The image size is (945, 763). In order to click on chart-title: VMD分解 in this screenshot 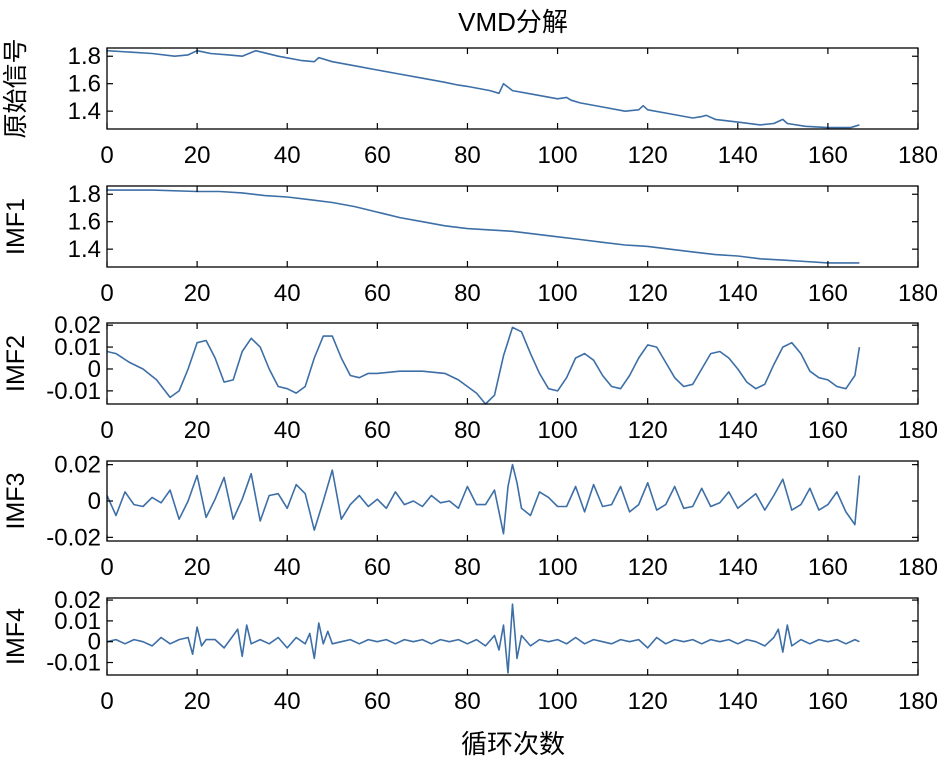, I will do `click(513, 22)`.